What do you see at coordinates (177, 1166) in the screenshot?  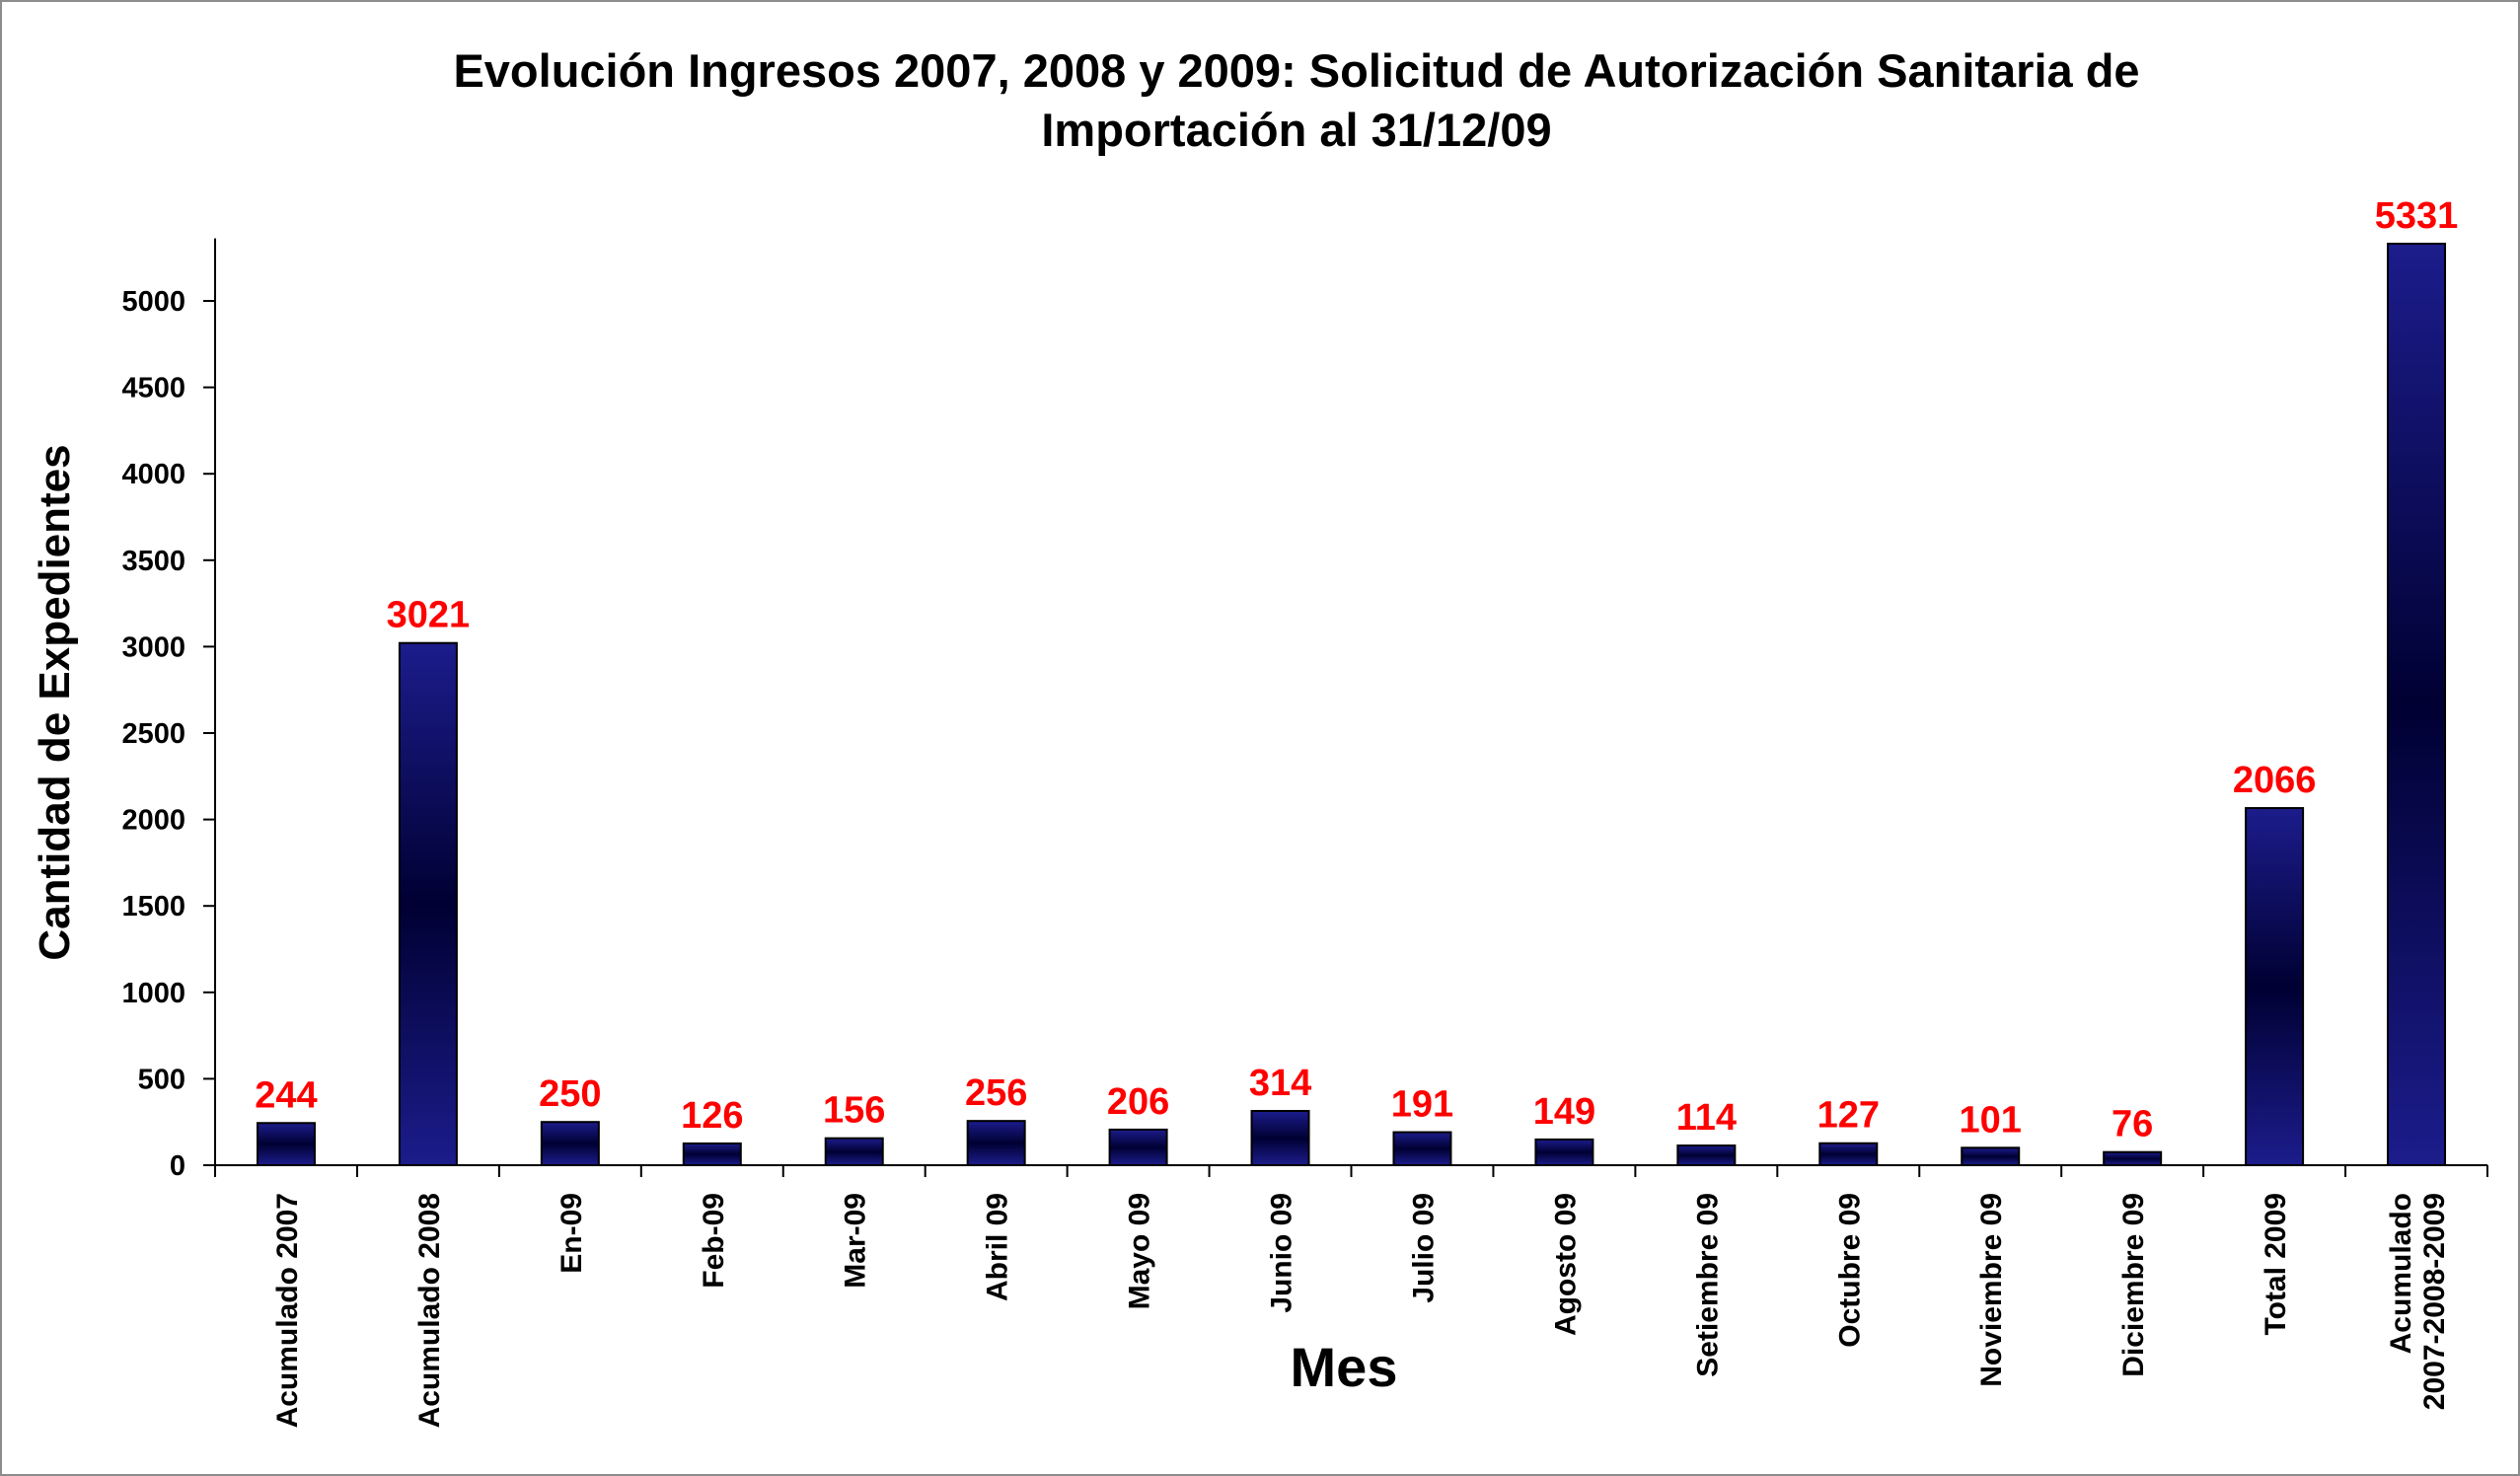 I see `y-tick-label: 0` at bounding box center [177, 1166].